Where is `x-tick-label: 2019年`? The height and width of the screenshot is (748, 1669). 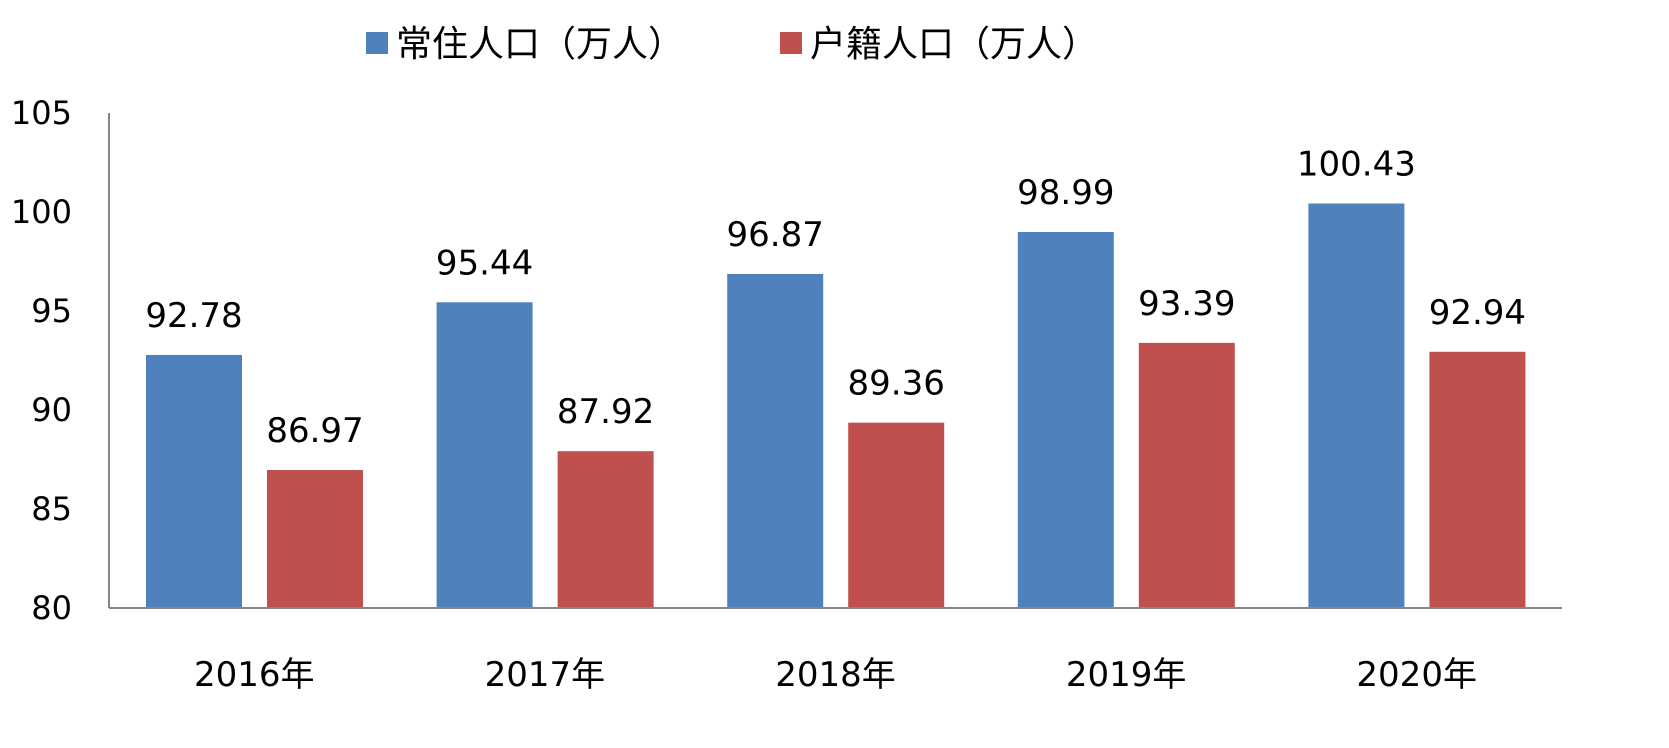
x-tick-label: 2019年 is located at coordinates (1126, 675).